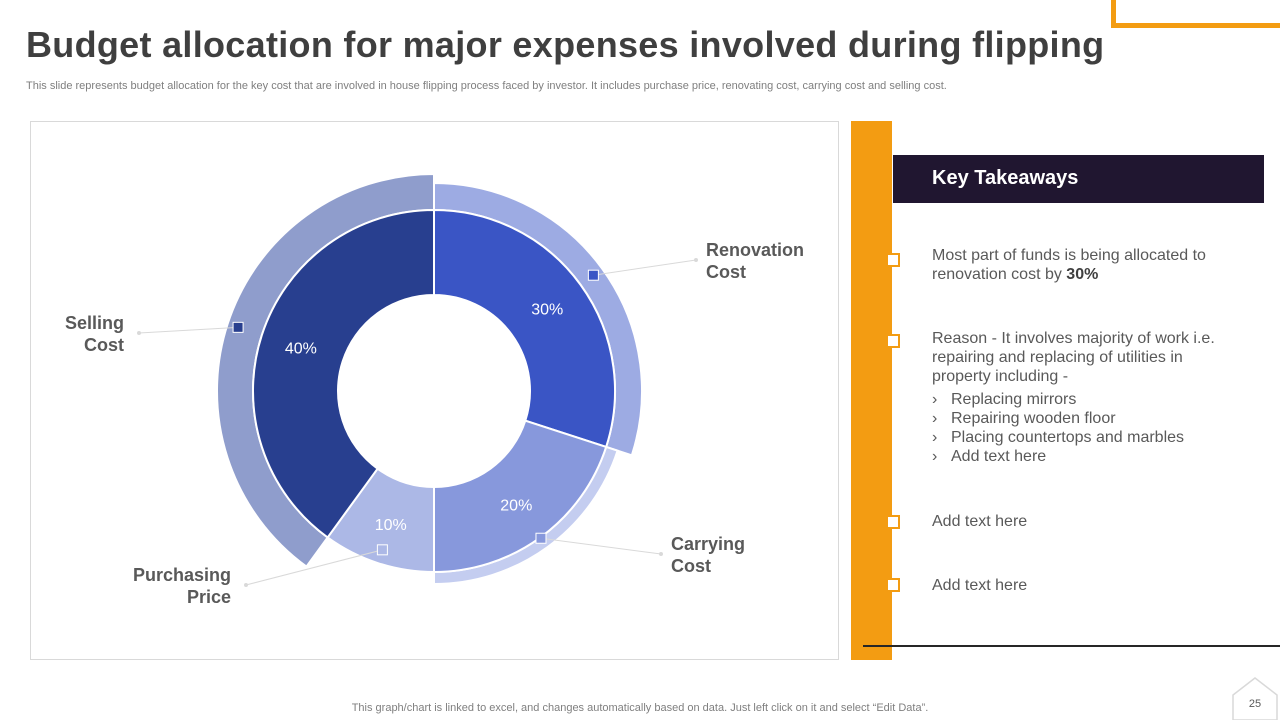 This screenshot has height=725, width=1280. I want to click on category-label-renovation-cost: Renovation Cost, so click(755, 261).